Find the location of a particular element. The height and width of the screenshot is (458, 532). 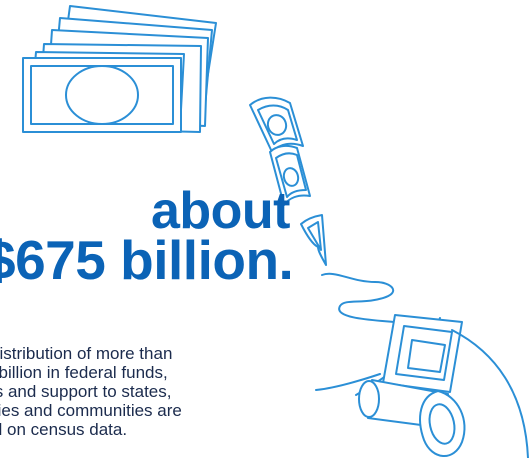

money-stack-icon is located at coordinates (119, 69).